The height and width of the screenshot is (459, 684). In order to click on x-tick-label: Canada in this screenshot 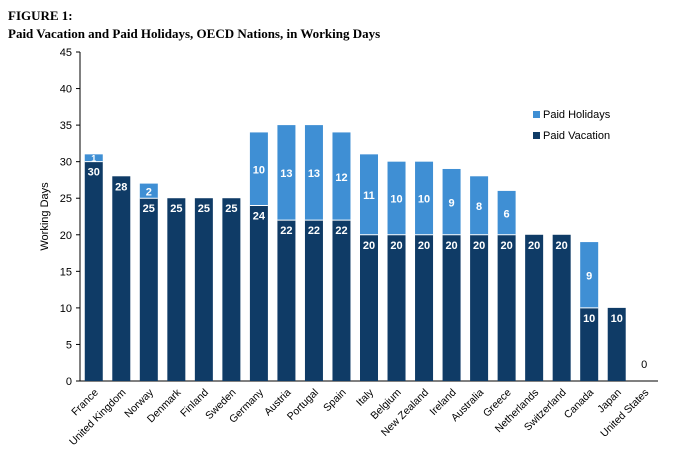, I will do `click(579, 404)`.